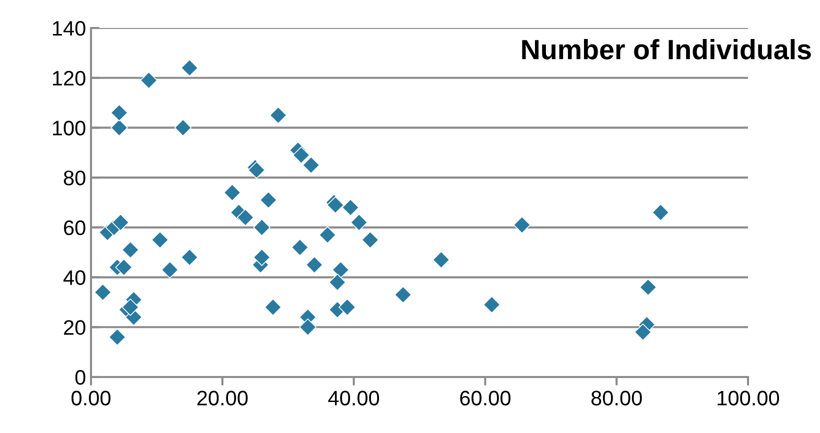 This screenshot has width=820, height=433. Describe the element at coordinates (222, 398) in the screenshot. I see `x-tick-label: 20.00` at that location.